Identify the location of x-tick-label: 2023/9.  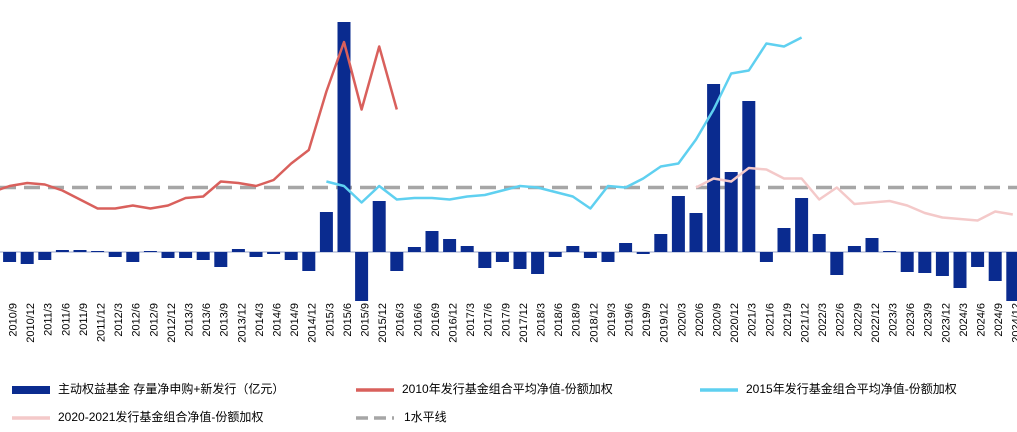
(929, 320).